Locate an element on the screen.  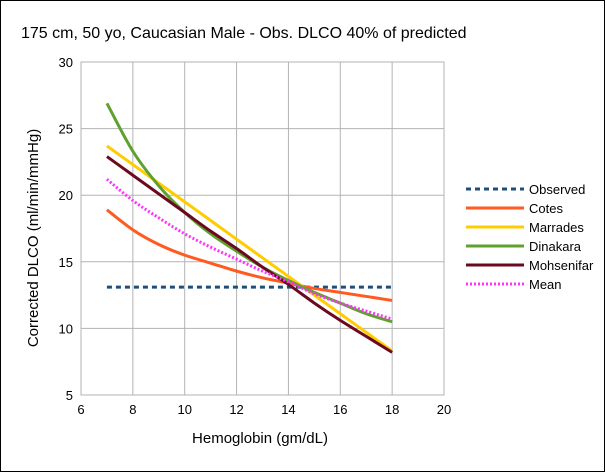
x-tick-label-18: 18 is located at coordinates (392, 409).